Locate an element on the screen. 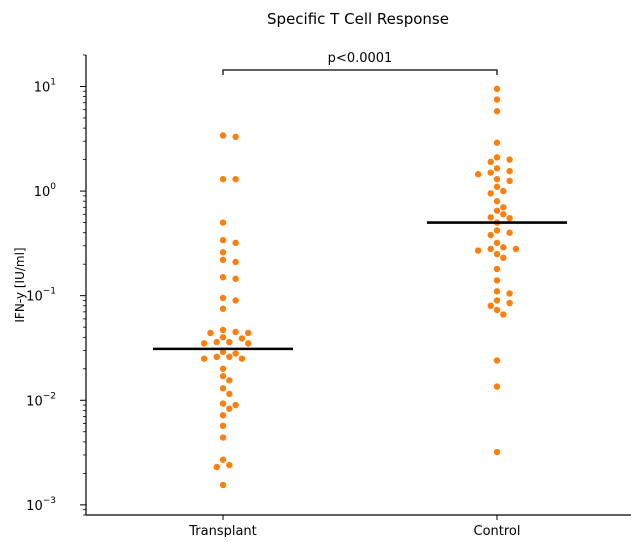  y-axis-label: IFN-y [IU/ml] is located at coordinates (20, 284).